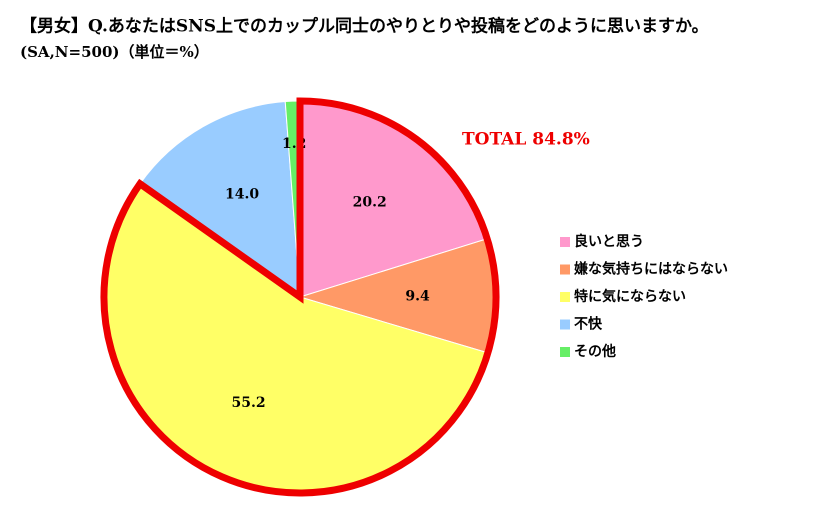 This screenshot has height=527, width=826. I want to click on pie-slice, so click(220, 200).